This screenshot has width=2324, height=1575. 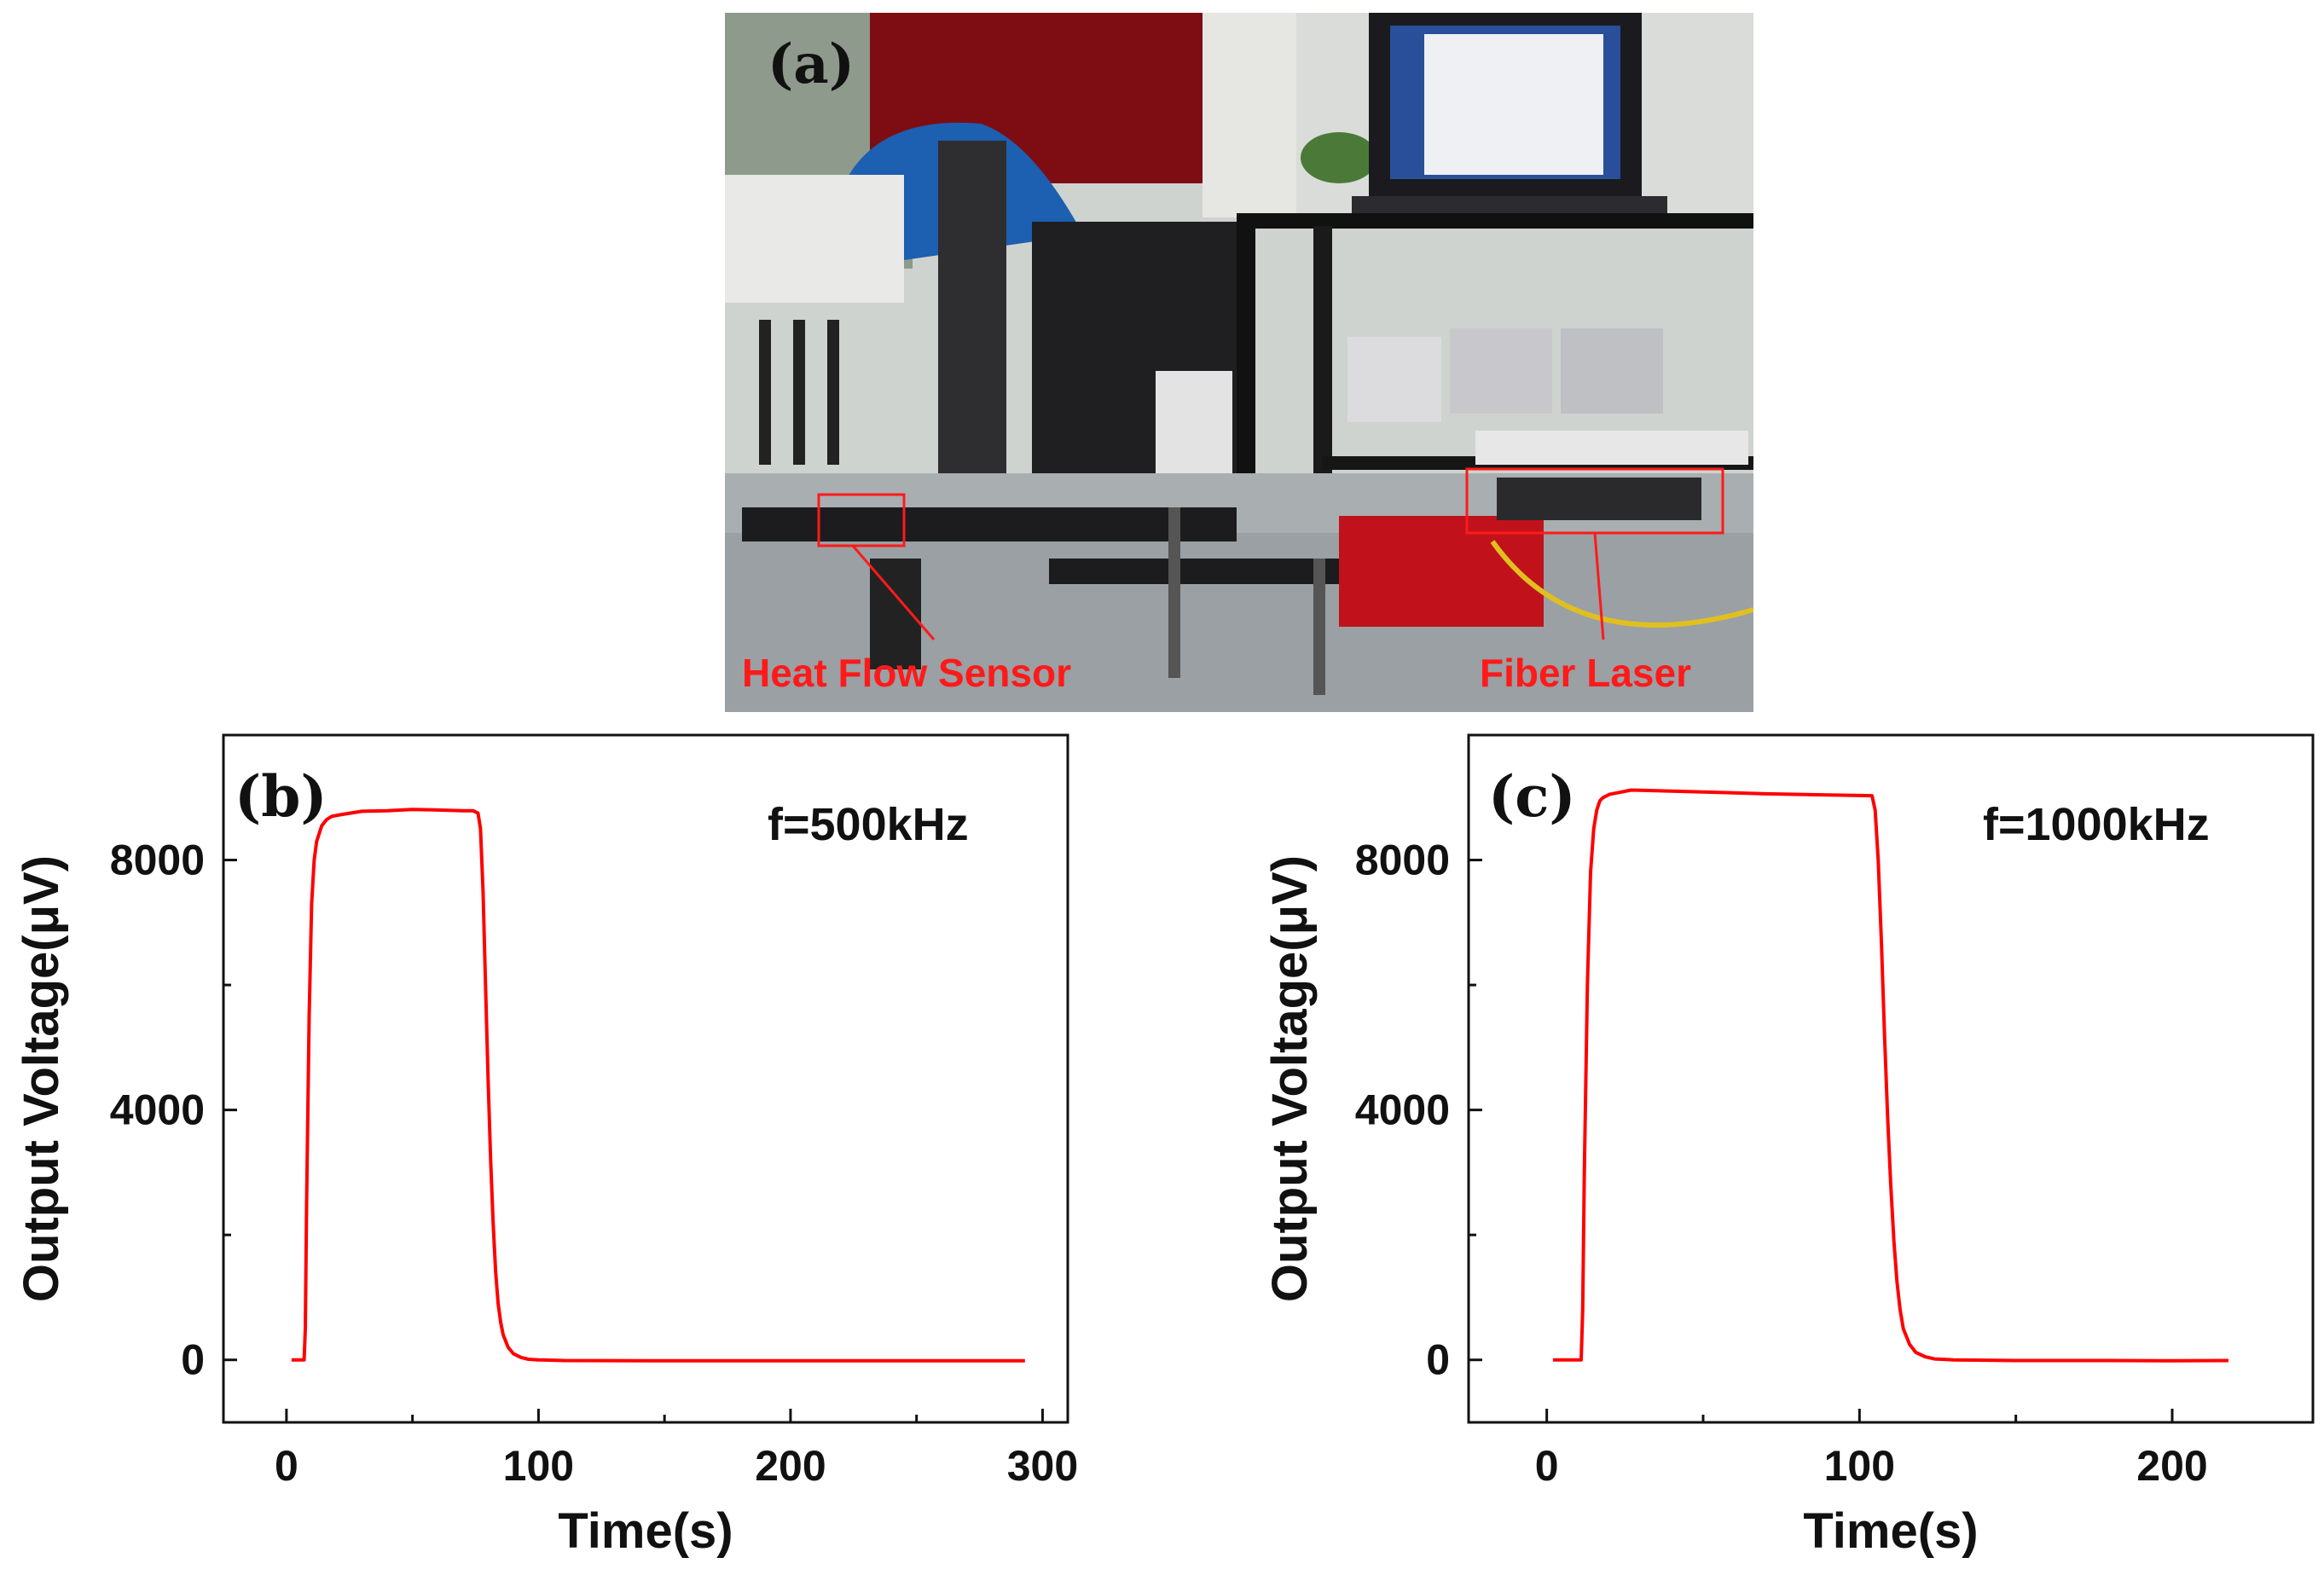 I want to click on rack-top, so click(x=1495, y=221).